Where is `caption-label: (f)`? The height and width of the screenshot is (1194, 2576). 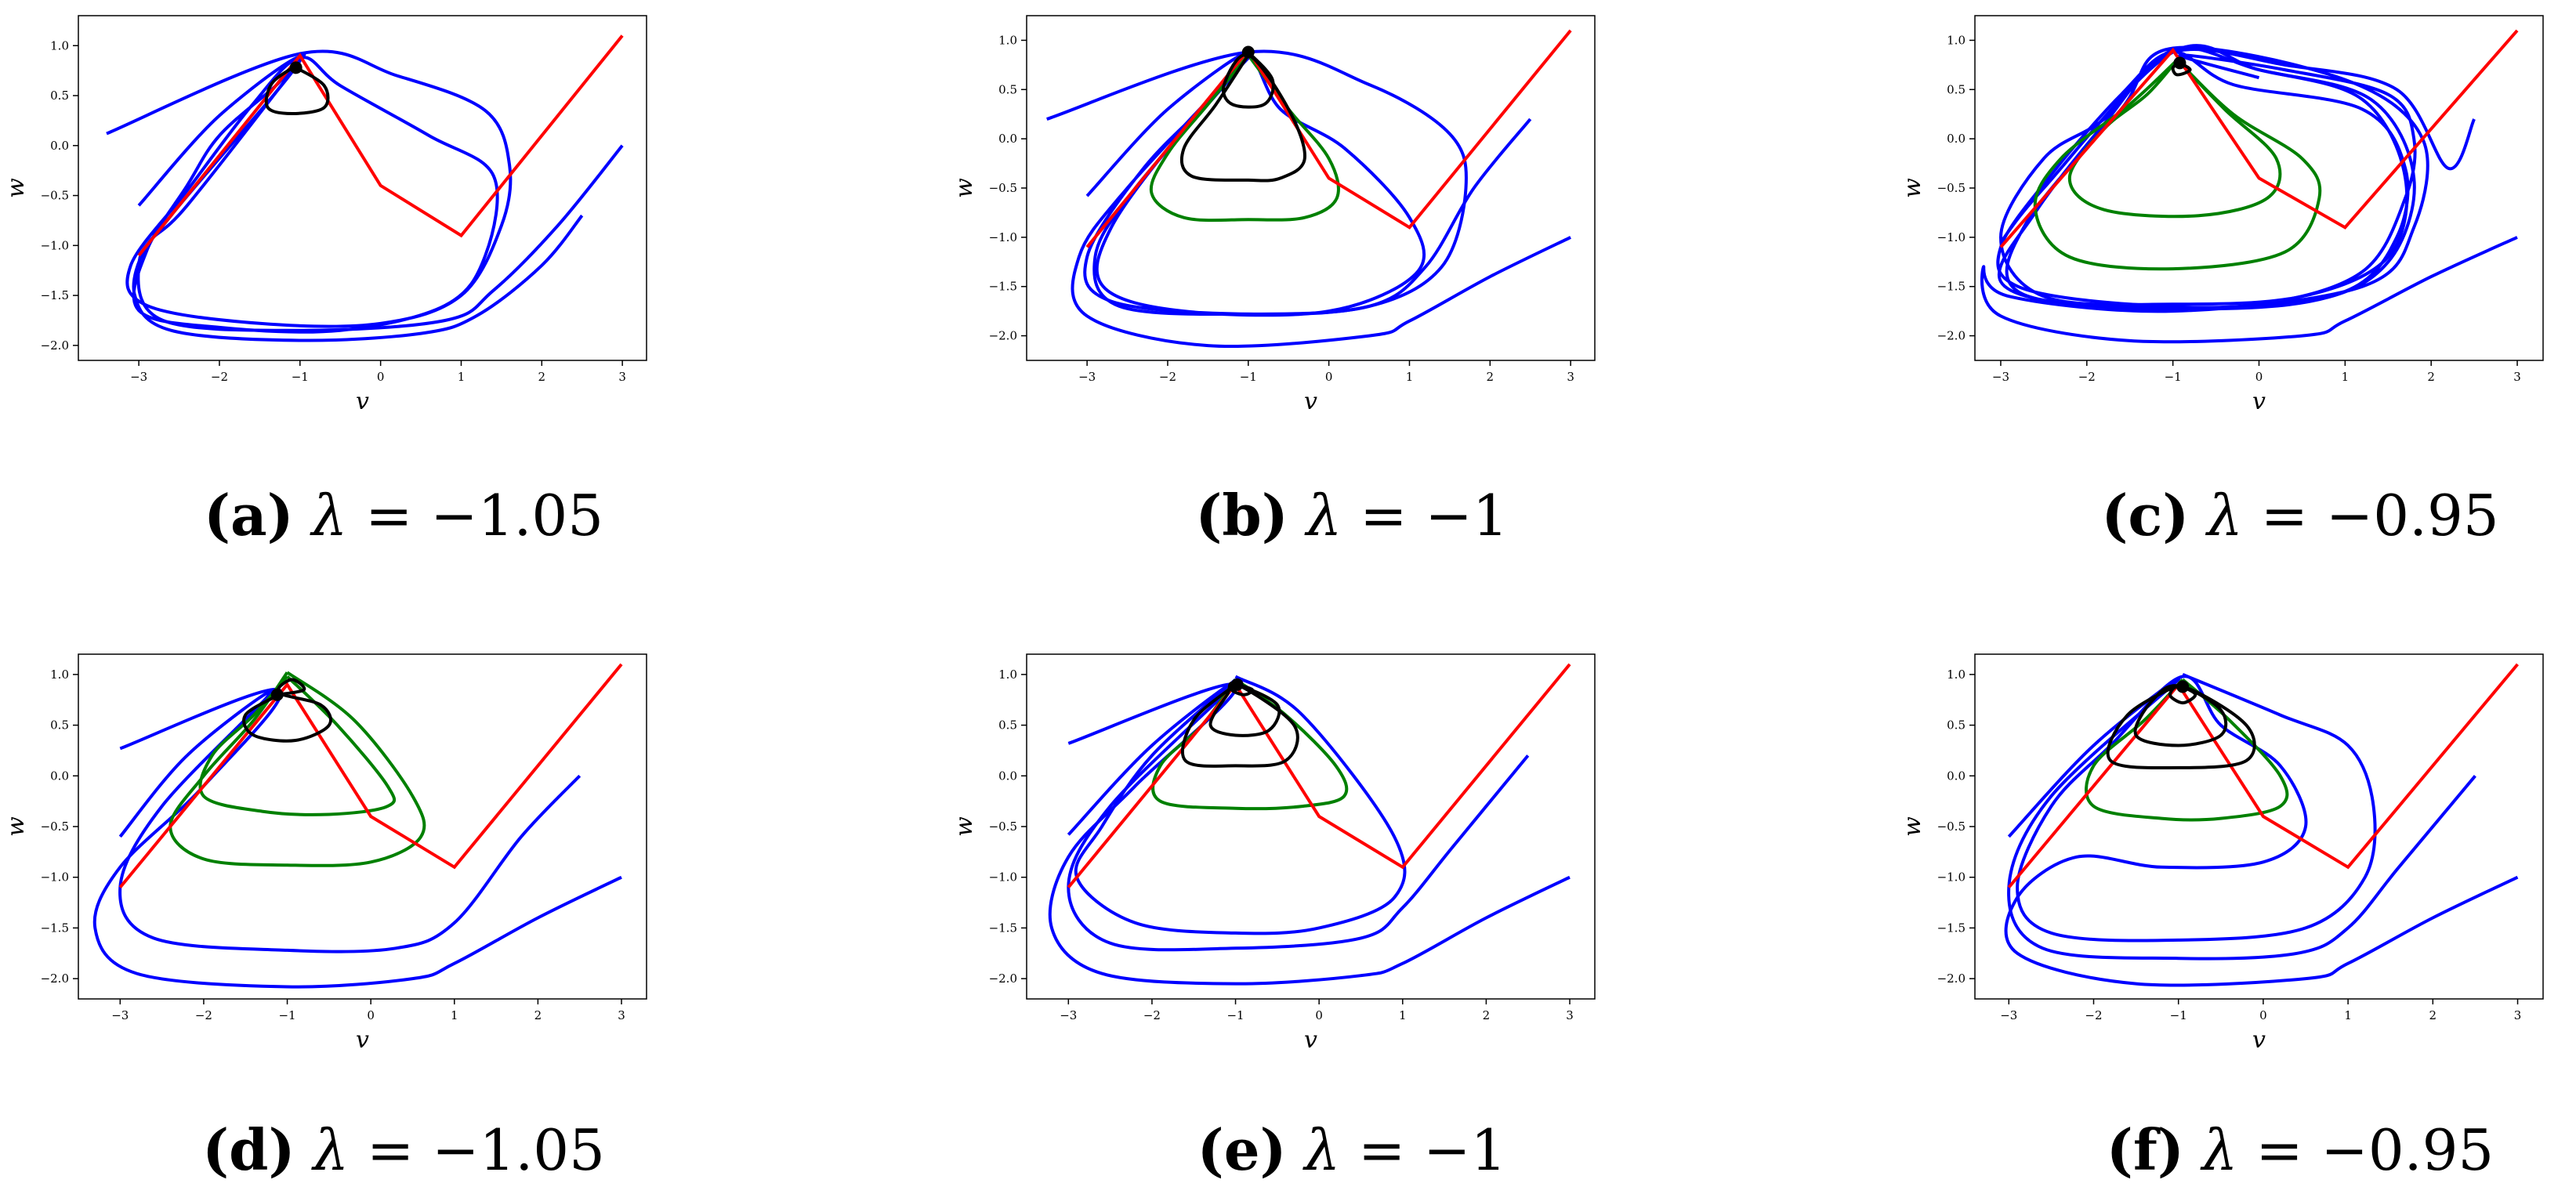 caption-label: (f) is located at coordinates (2145, 1149).